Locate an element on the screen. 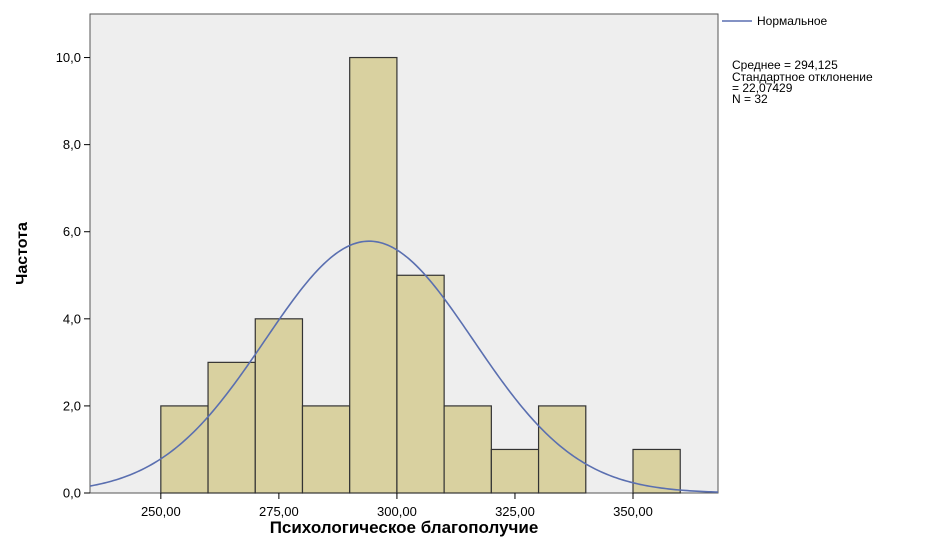 This screenshot has height=539, width=934. x-tick-label: 250,00 is located at coordinates (161, 511).